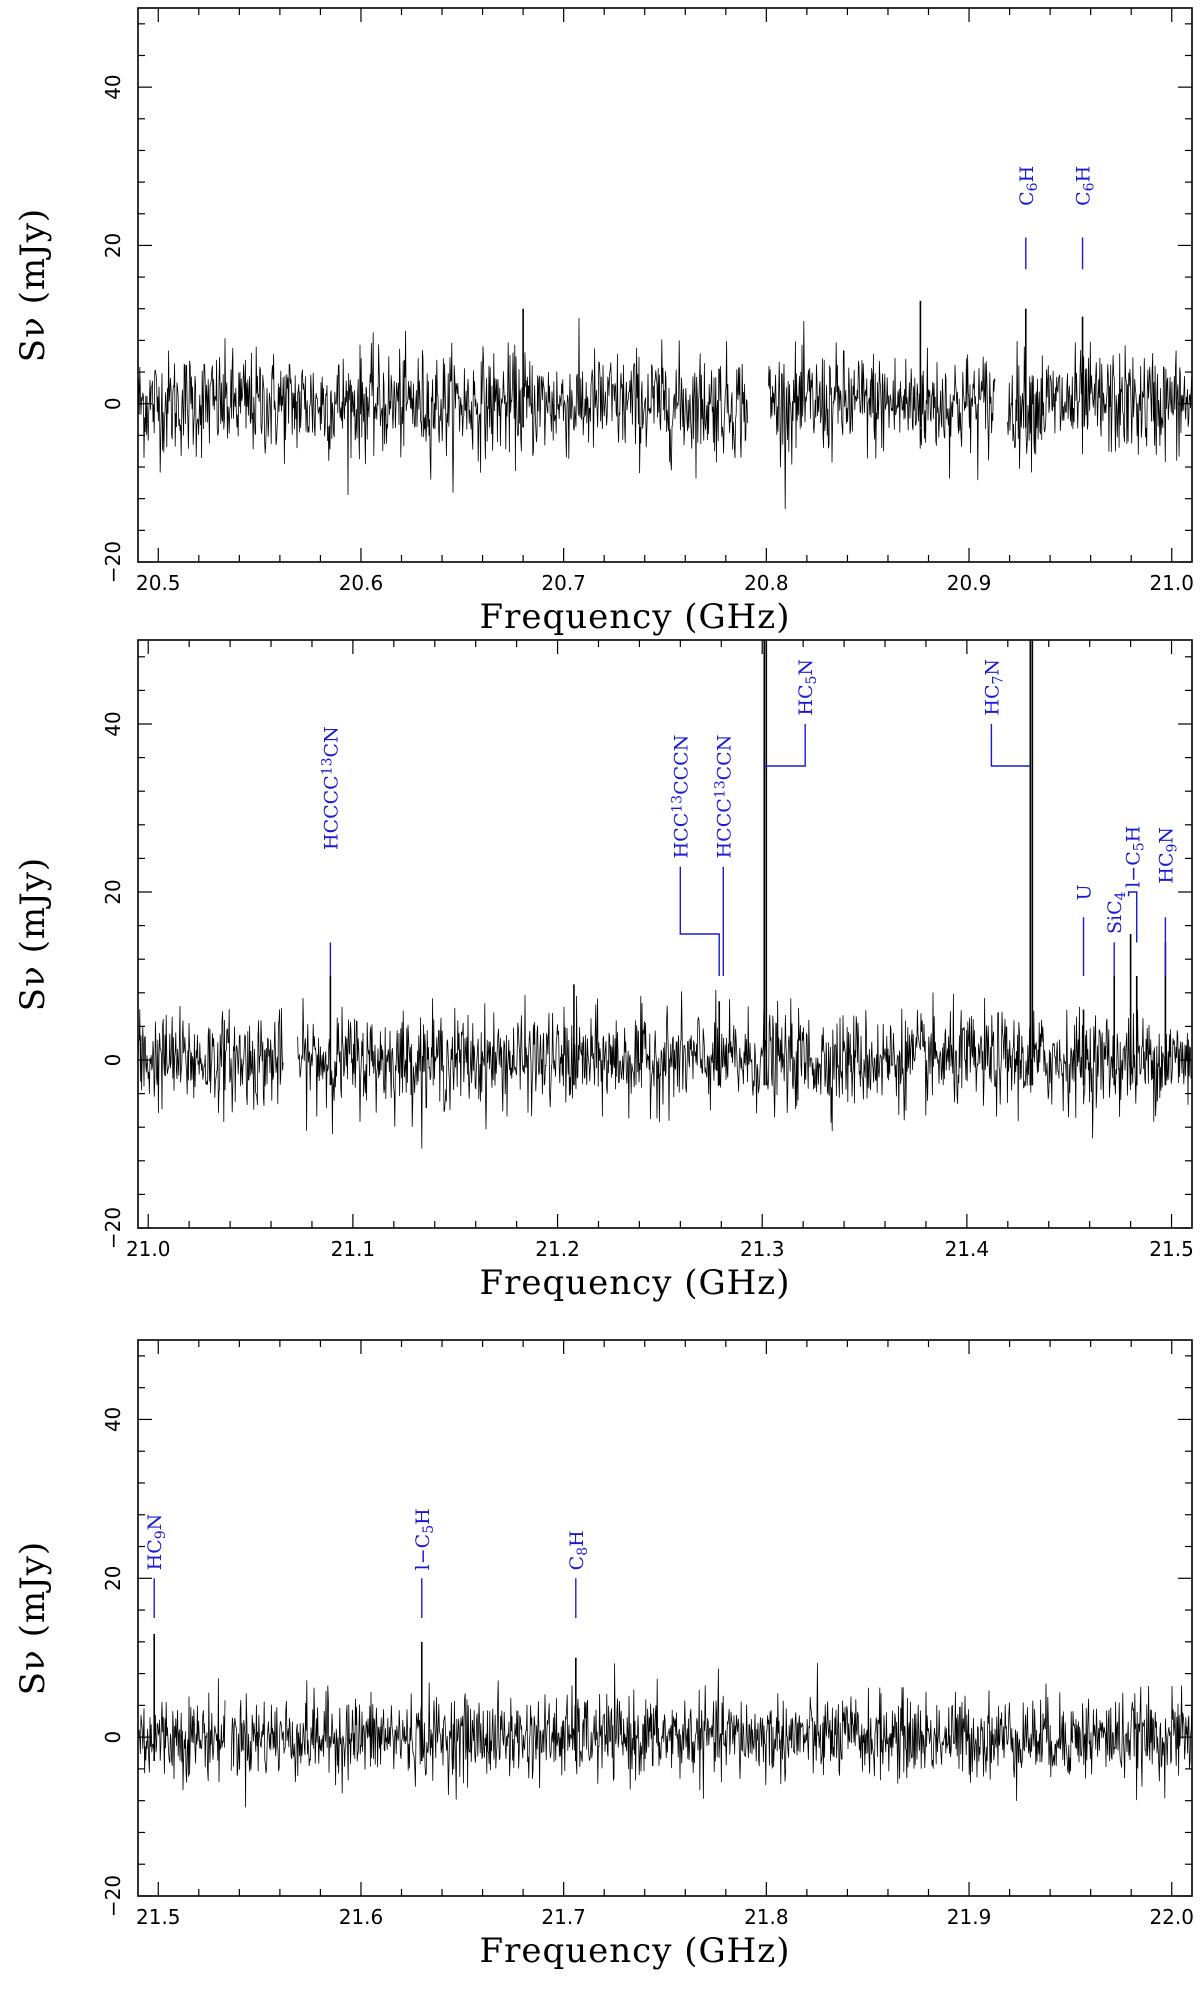  Describe the element at coordinates (766, 583) in the screenshot. I see `x-tick-label: 20.8` at that location.